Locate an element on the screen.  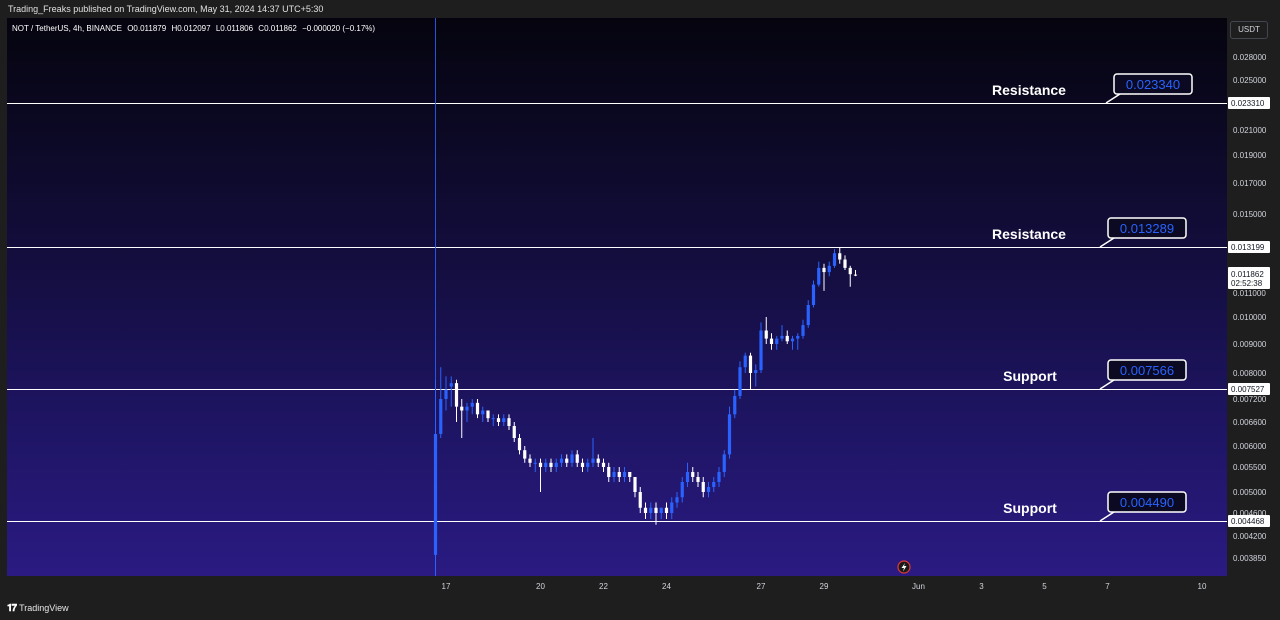
tradingview-brand: 𝟏𝟕 TradingView is located at coordinates (38, 608).